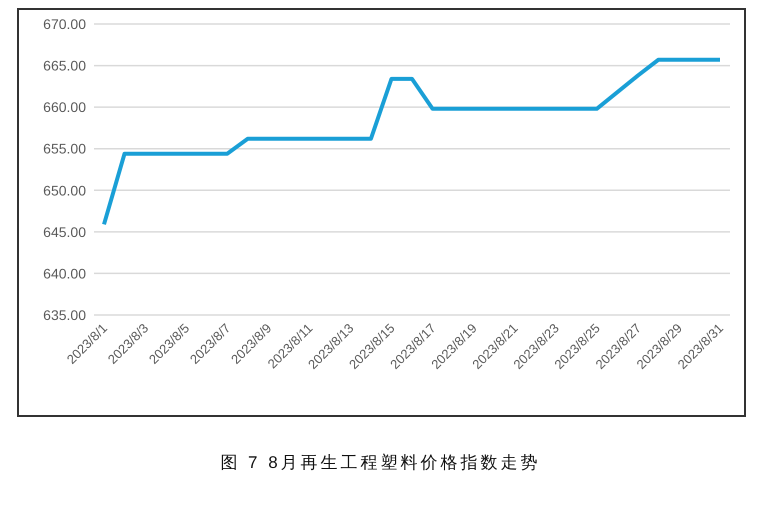  I want to click on y-tick-label: 665.00, so click(64, 66).